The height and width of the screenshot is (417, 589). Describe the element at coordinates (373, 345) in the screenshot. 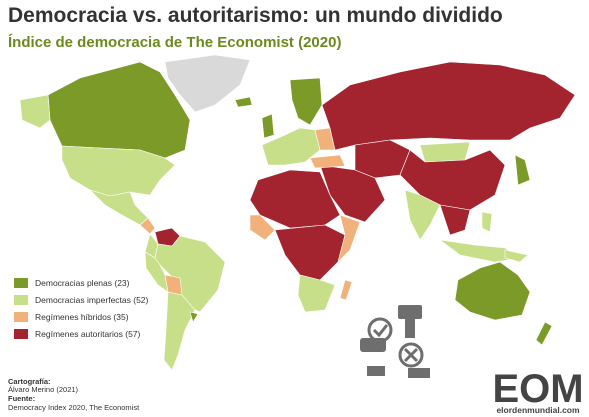

I see `hand-left` at that location.